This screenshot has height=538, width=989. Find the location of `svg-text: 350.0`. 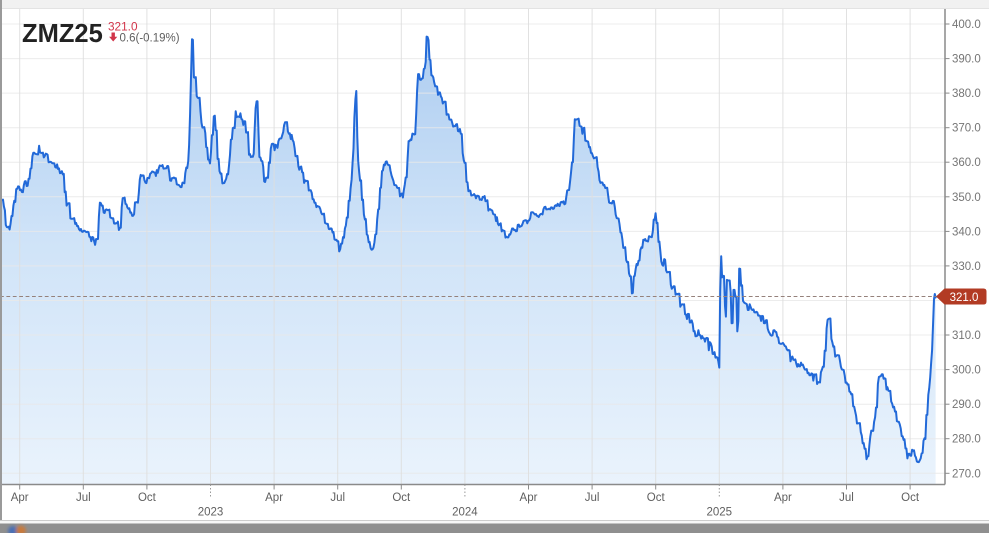

svg-text: 350.0 is located at coordinates (966, 198).